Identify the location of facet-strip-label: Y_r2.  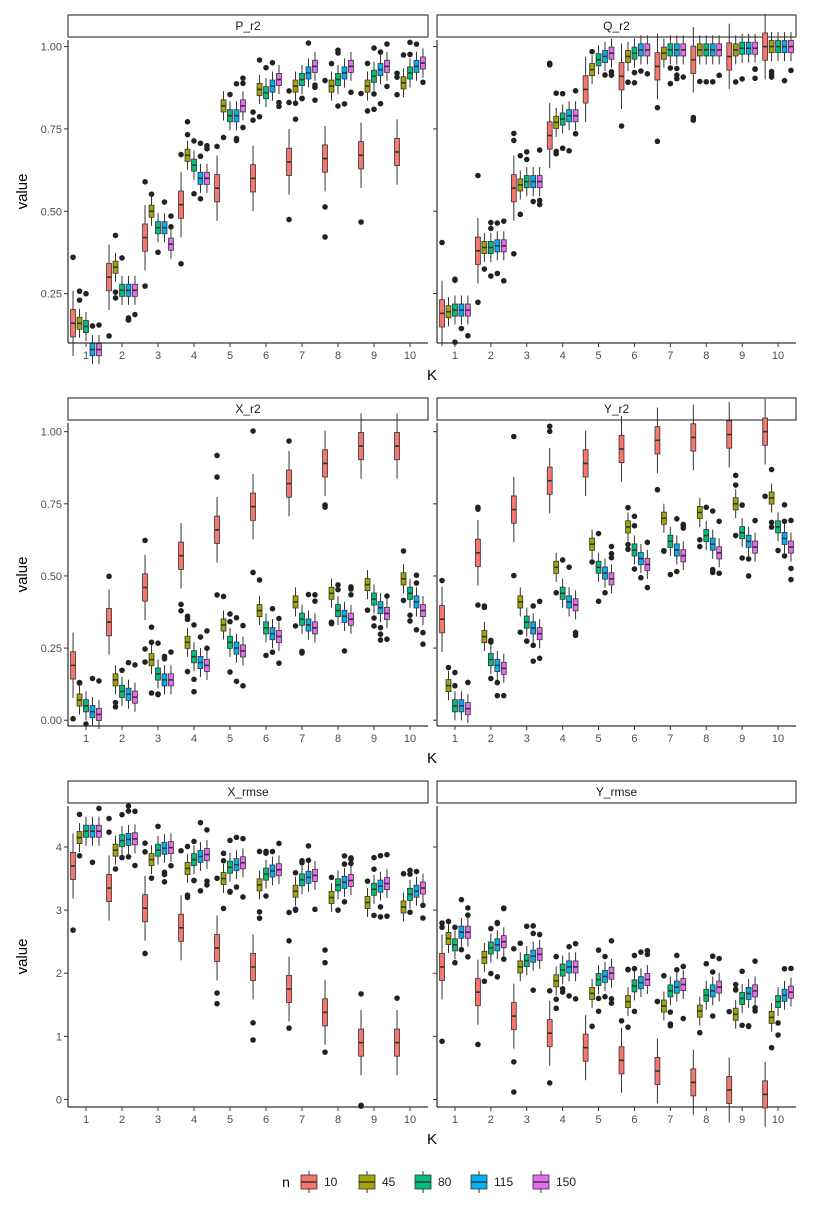
(617, 409).